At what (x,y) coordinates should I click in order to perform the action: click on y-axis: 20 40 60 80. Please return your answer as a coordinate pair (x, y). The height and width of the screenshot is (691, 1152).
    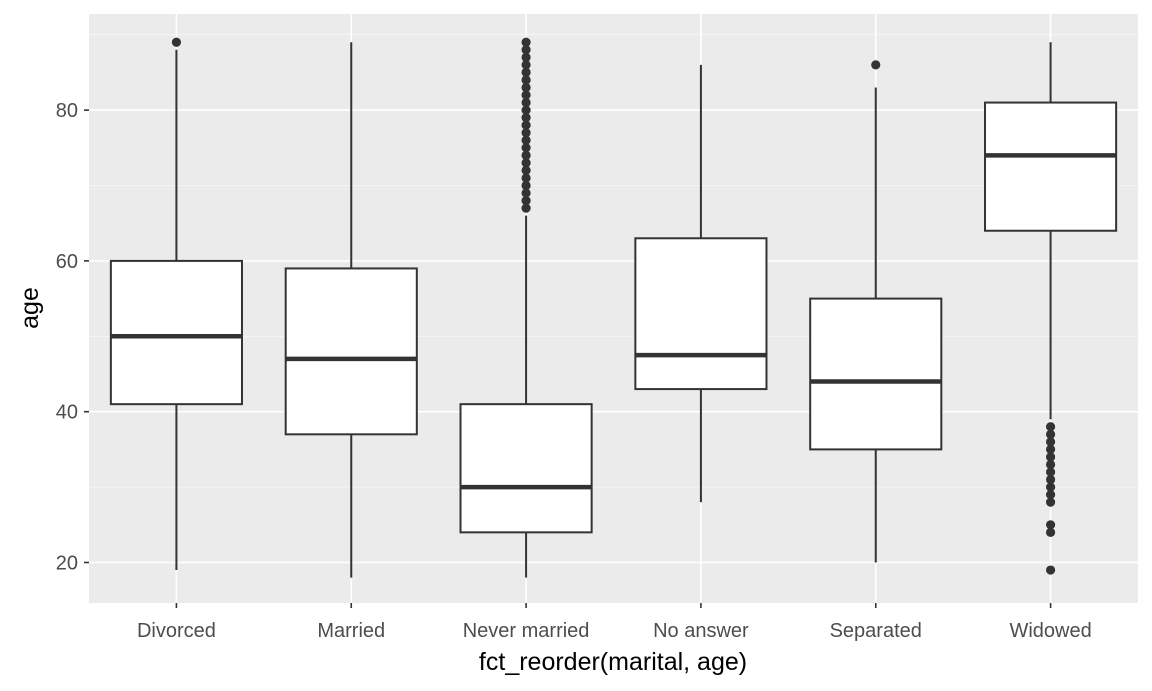
    Looking at the image, I should click on (72, 337).